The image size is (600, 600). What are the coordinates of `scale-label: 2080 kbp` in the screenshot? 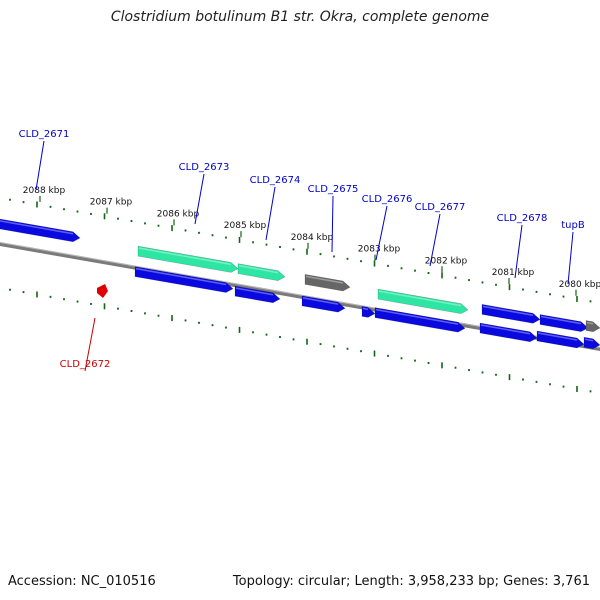 It's located at (579, 285).